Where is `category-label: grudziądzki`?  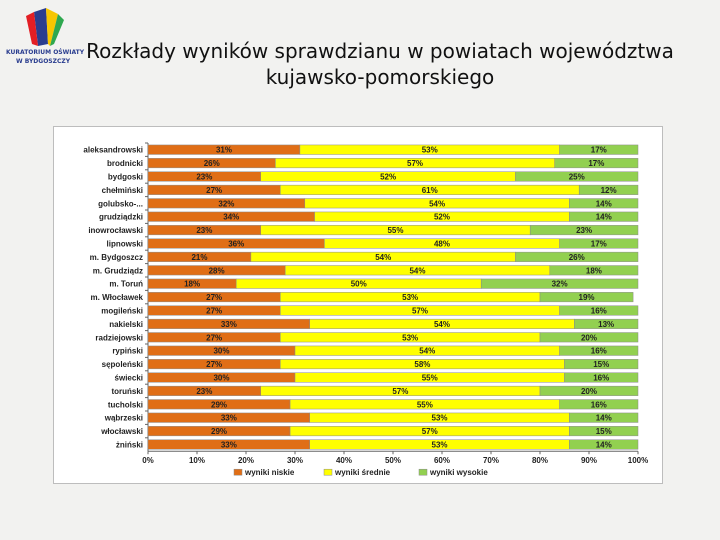
category-label: grudziądzki is located at coordinates (121, 217).